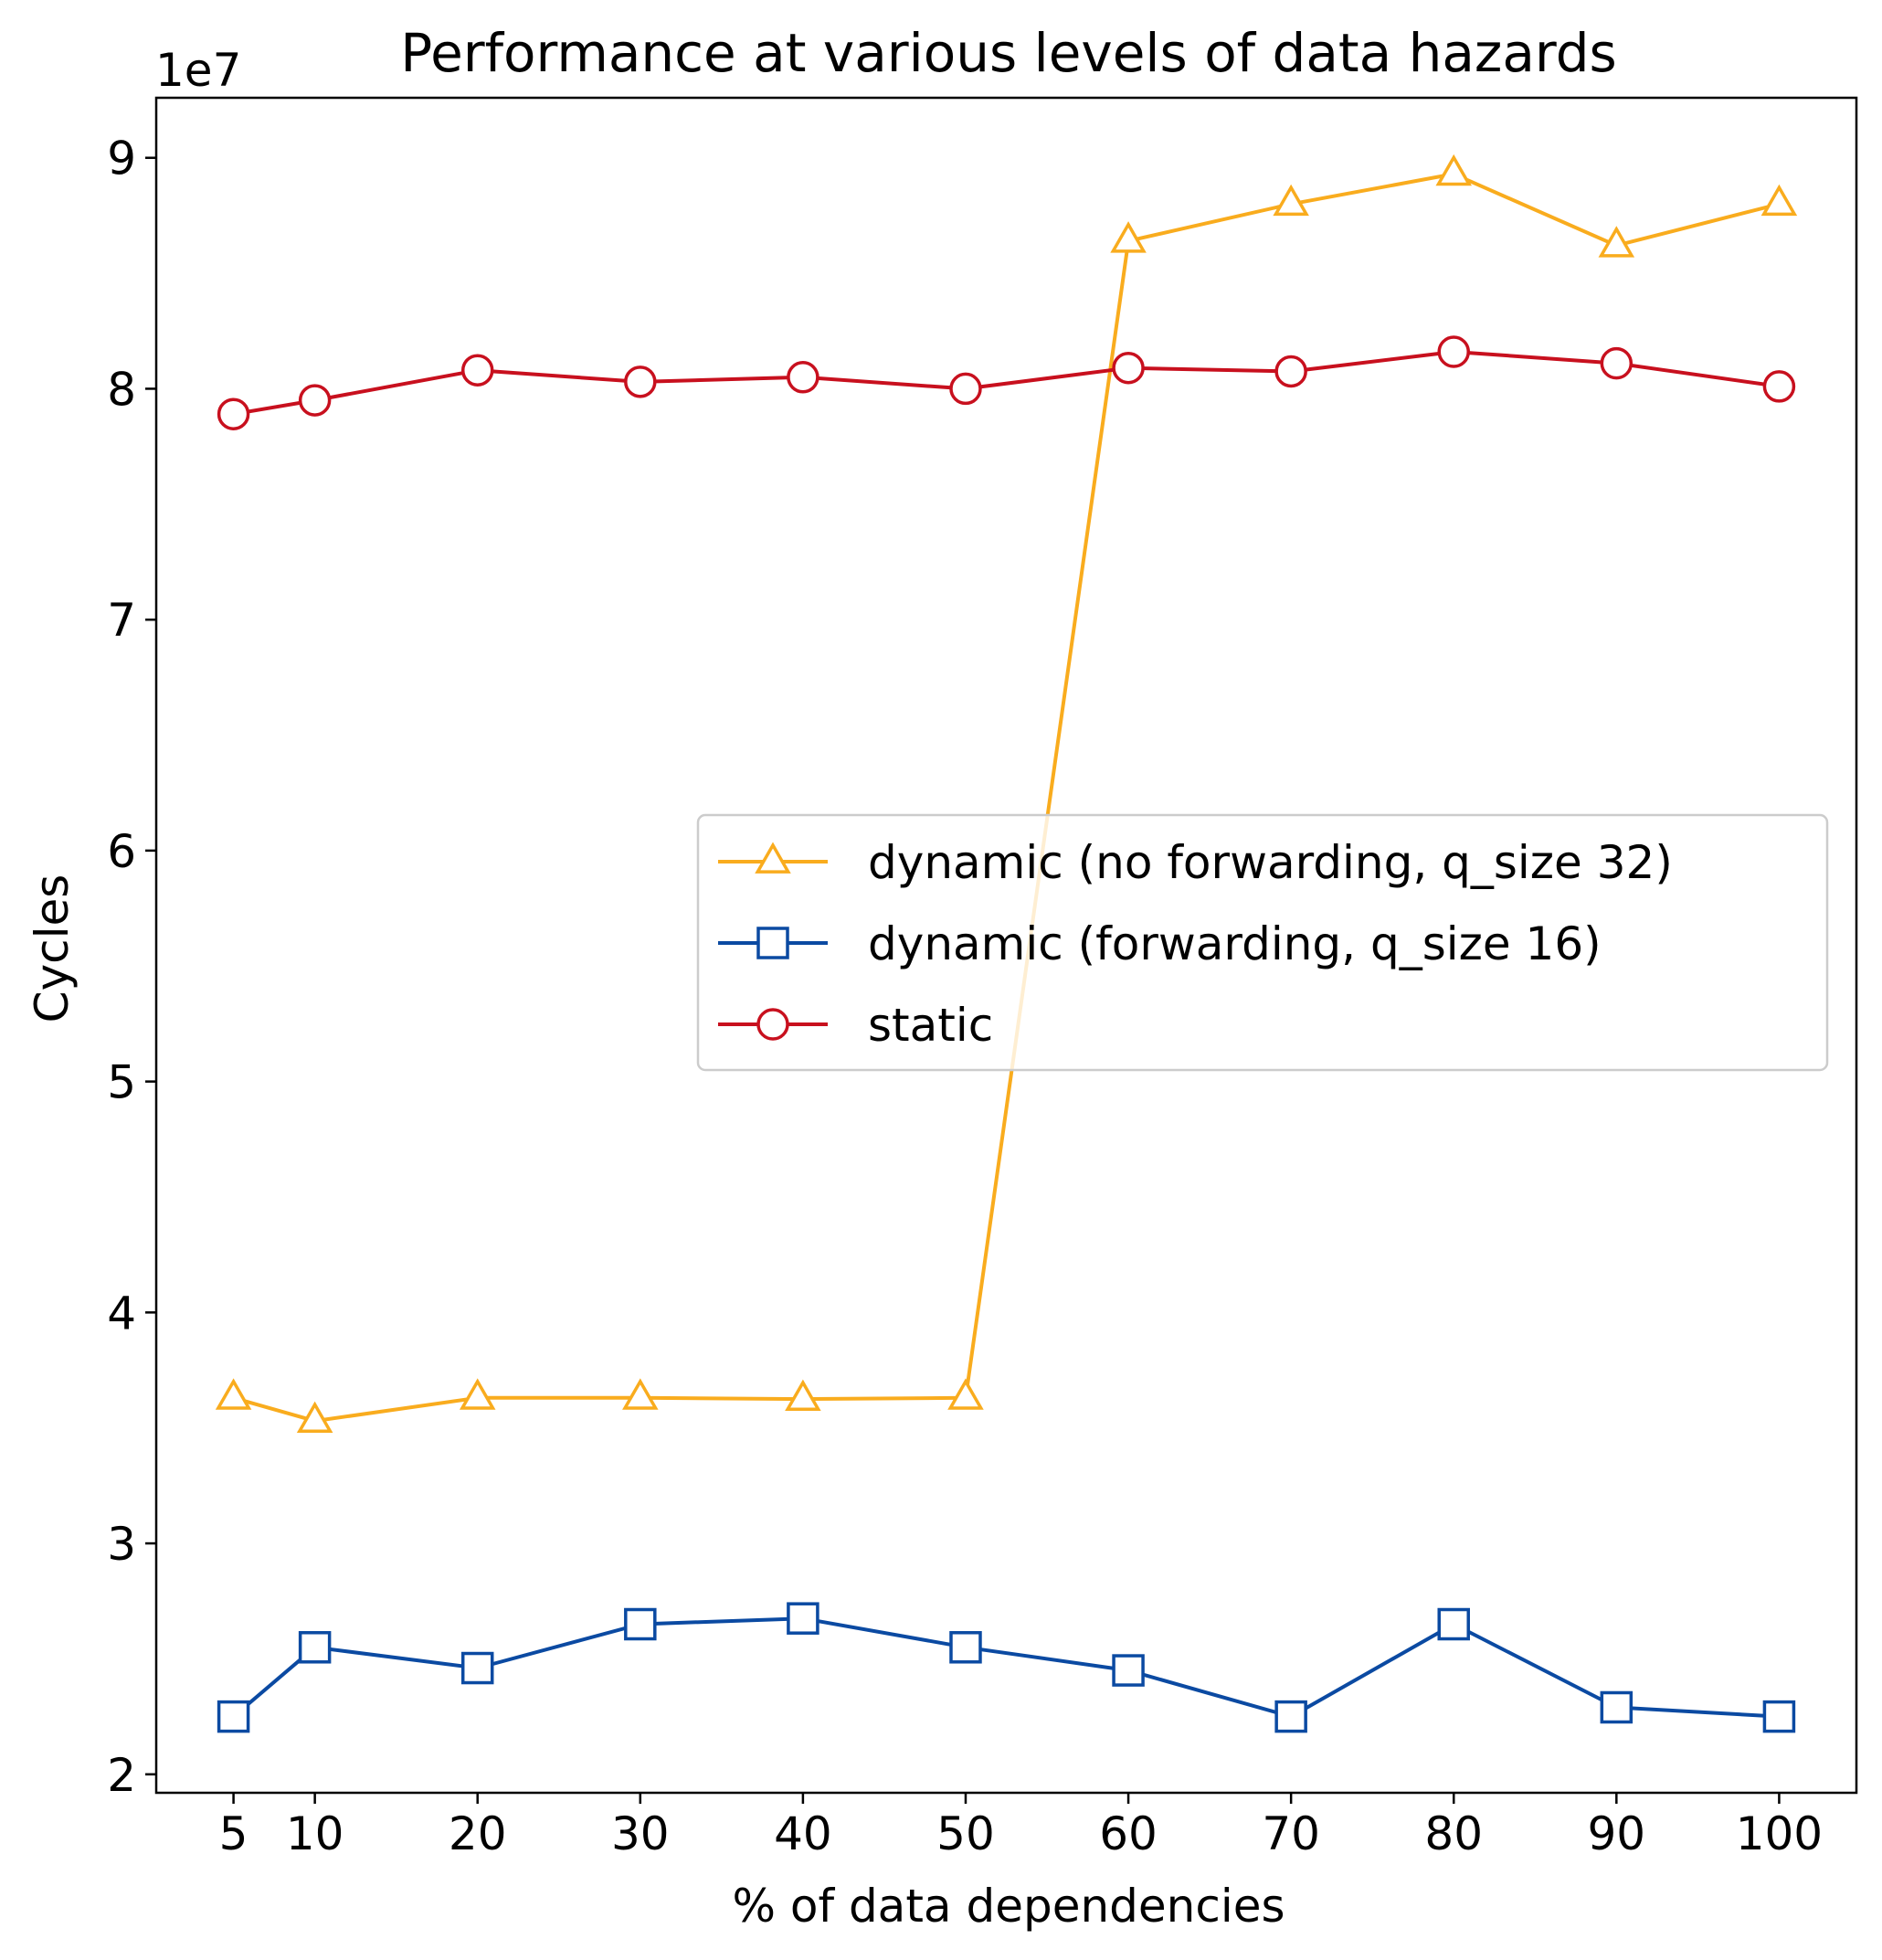  I want to click on legend-entry-0: dynamic (no forwarding, q_size 32), so click(1195, 863).